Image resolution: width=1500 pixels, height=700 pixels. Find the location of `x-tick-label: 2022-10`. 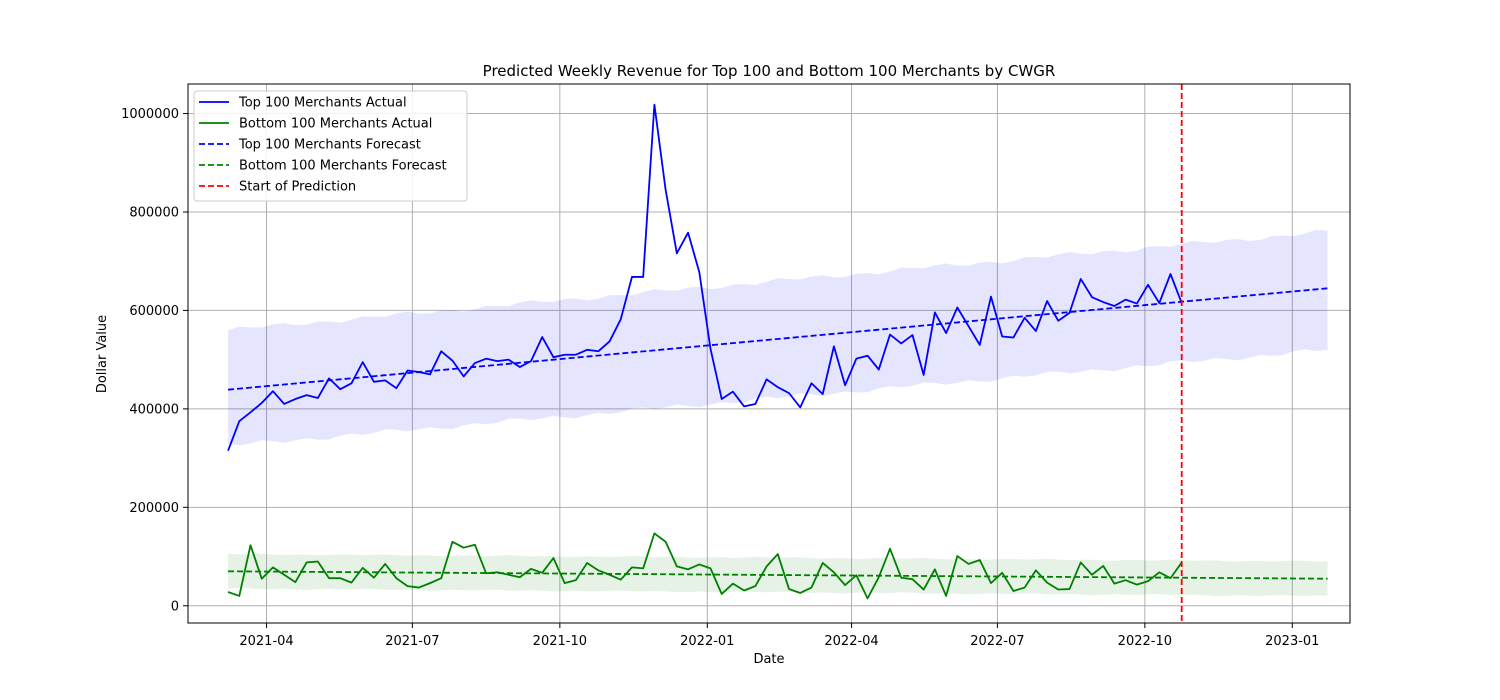

x-tick-label: 2022-10 is located at coordinates (1145, 641).